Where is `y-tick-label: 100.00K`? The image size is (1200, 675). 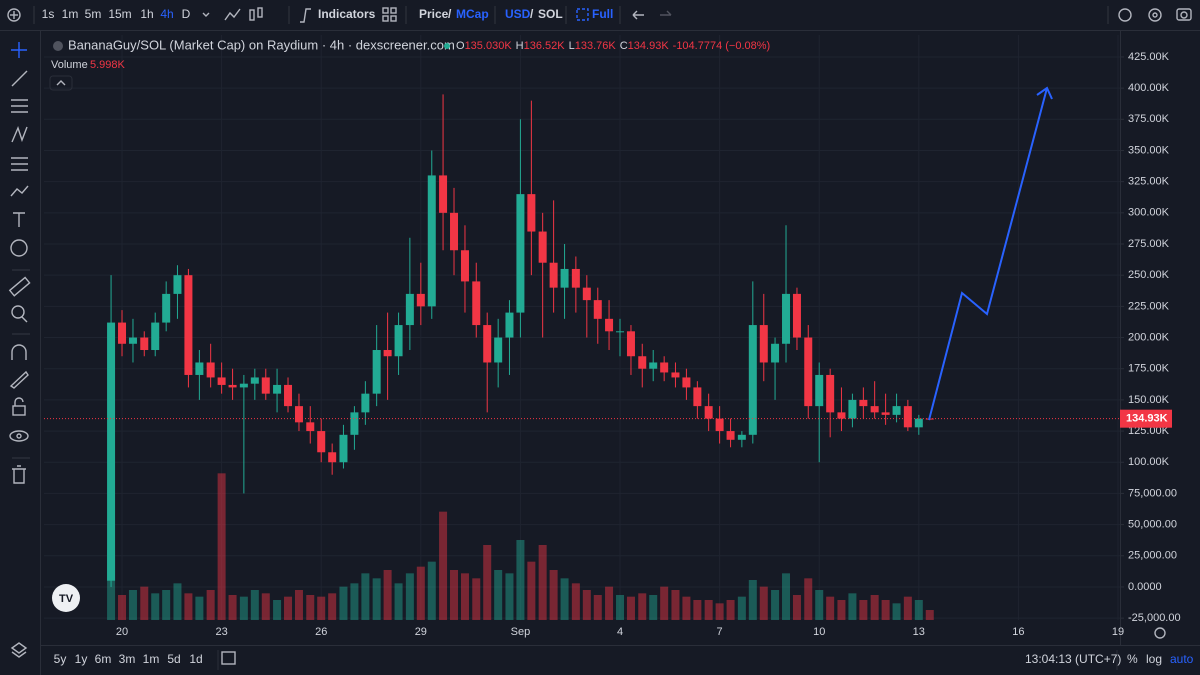
y-tick-label: 100.00K is located at coordinates (1149, 462).